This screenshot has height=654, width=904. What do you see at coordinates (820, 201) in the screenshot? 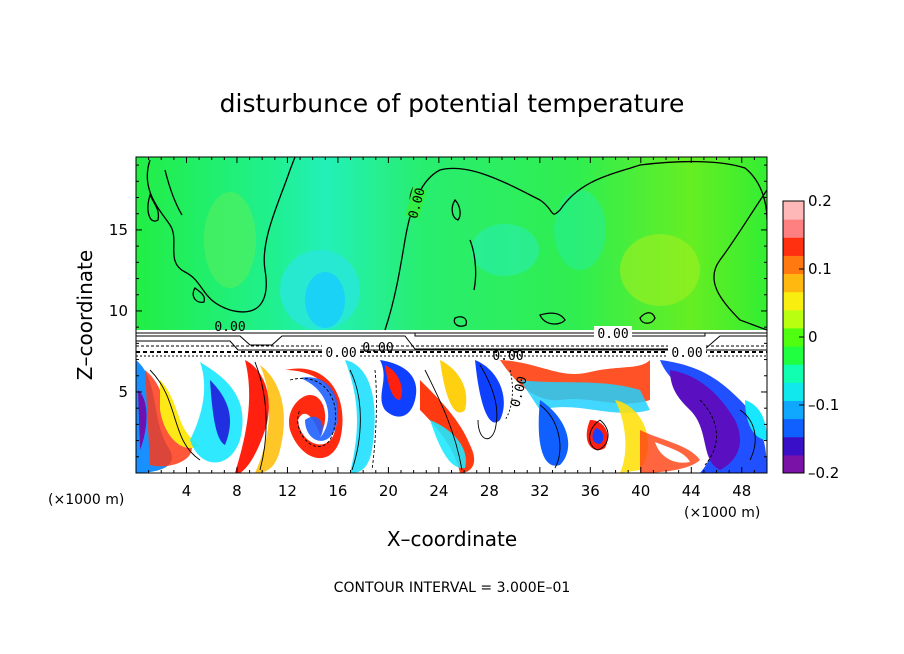
I see `colorbar-tick-label: 0.2` at bounding box center [820, 201].